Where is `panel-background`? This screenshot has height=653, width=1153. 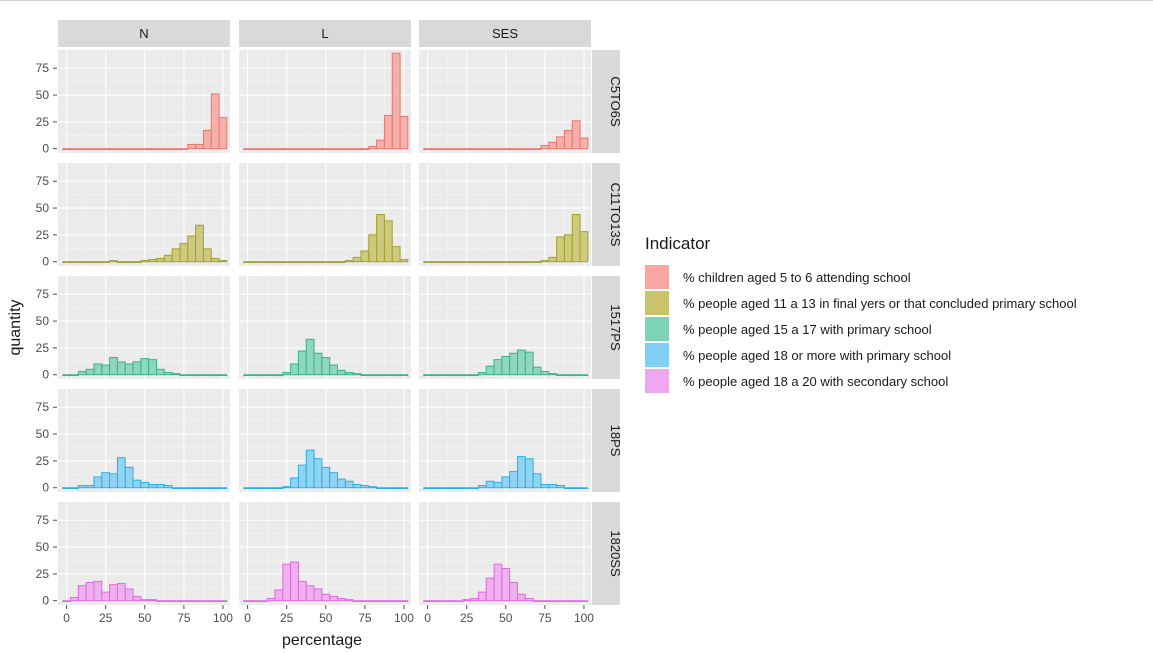
panel-background is located at coordinates (144, 440).